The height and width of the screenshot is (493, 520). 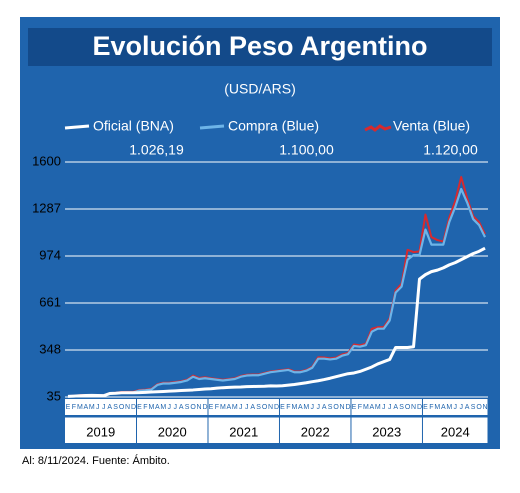 What do you see at coordinates (273, 126) in the screenshot?
I see `legend-label: Compra (Blue)` at bounding box center [273, 126].